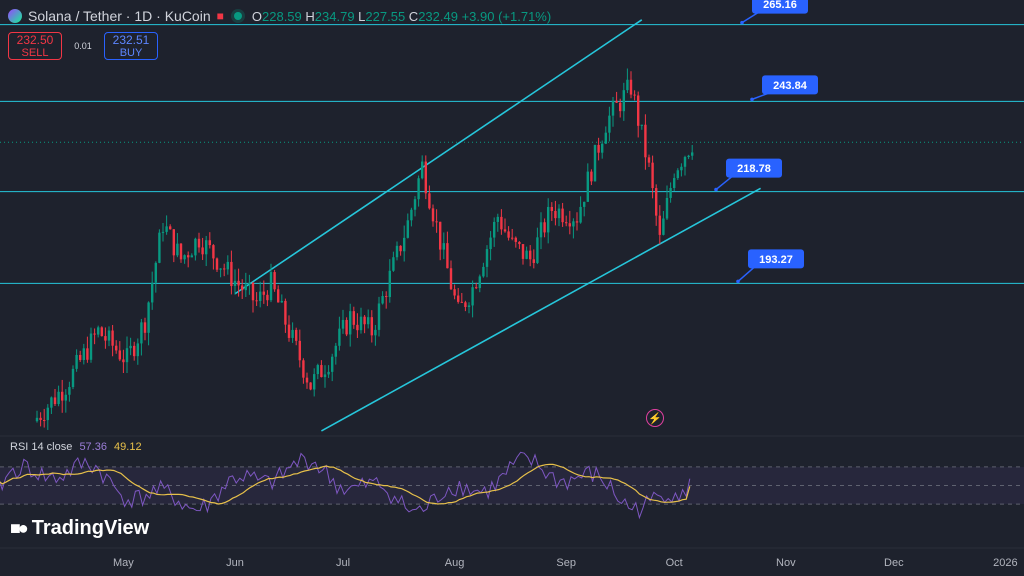 The height and width of the screenshot is (576, 1024). Describe the element at coordinates (35, 46) in the screenshot. I see `sell-button: 232.50 SELL` at that location.